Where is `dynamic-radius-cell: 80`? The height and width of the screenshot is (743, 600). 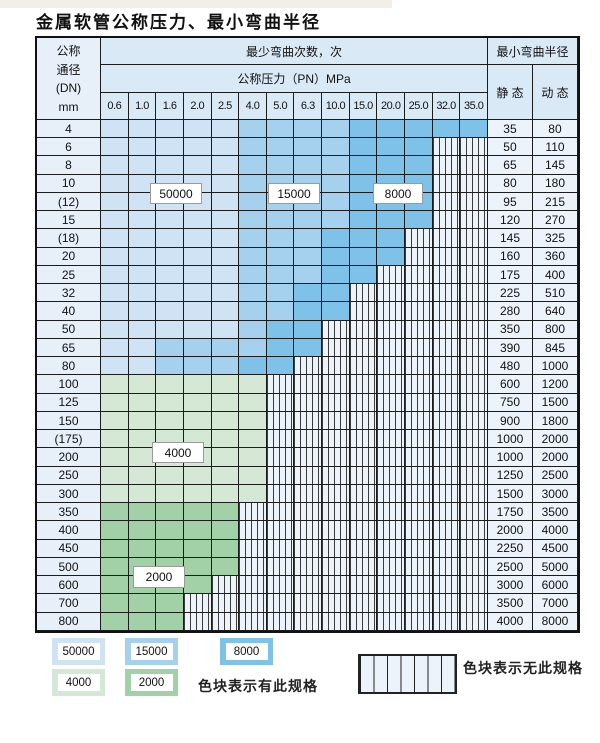
dynamic-radius-cell: 80 is located at coordinates (555, 129).